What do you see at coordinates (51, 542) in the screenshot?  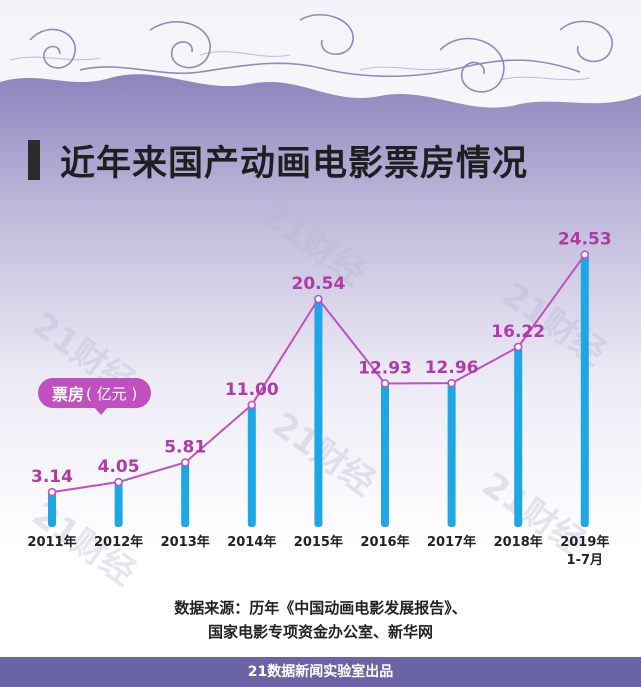 I see `x-tick-label-0: 2011年` at bounding box center [51, 542].